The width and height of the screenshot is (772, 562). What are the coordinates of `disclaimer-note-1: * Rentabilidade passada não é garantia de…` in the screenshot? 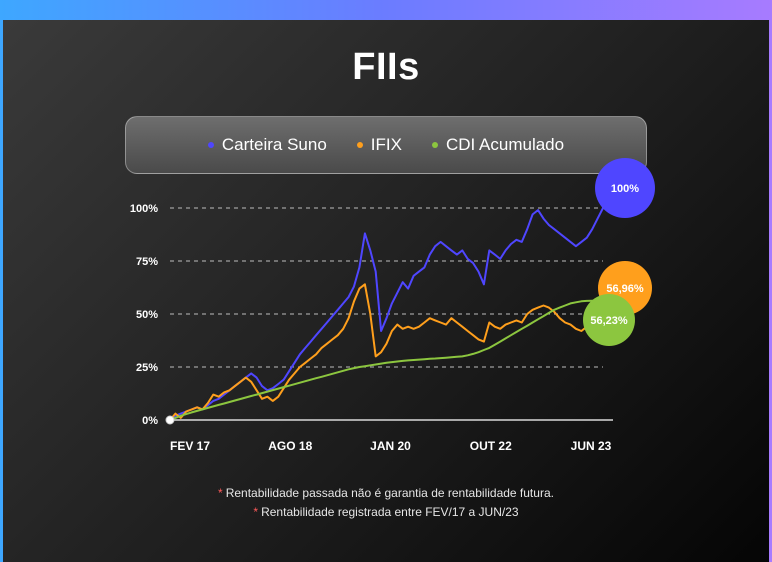 It's located at (386, 493).